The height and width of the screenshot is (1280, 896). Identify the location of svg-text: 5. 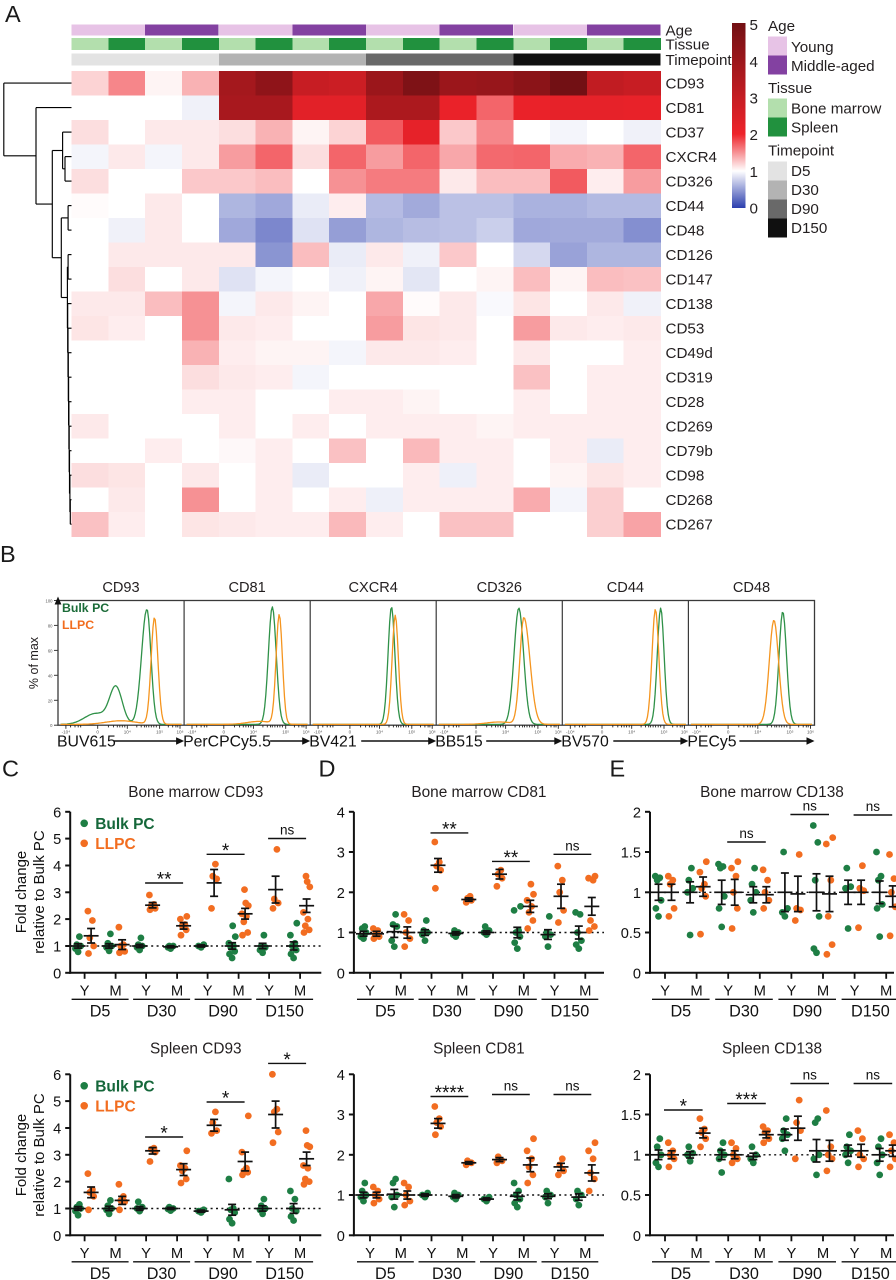
(57, 840).